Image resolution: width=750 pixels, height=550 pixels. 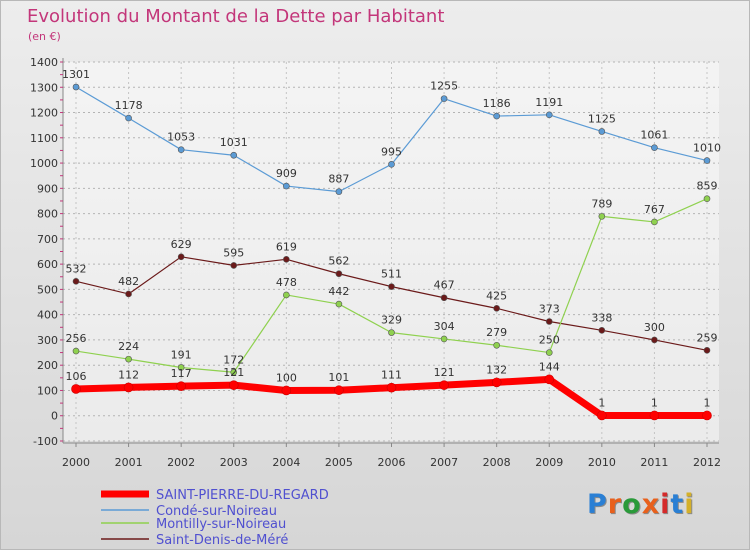 What do you see at coordinates (339, 462) in the screenshot?
I see `x-tick-label: 2005` at bounding box center [339, 462].